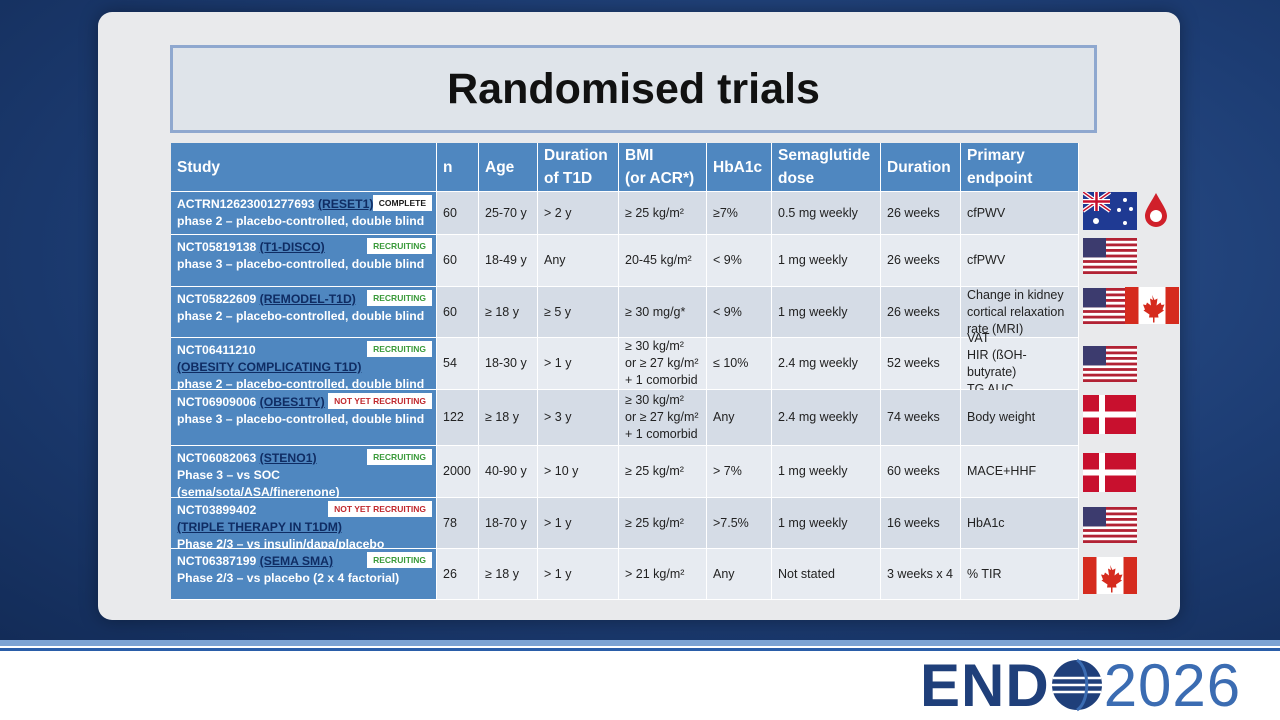  I want to click on table-cell: % TIR, so click(1020, 574).